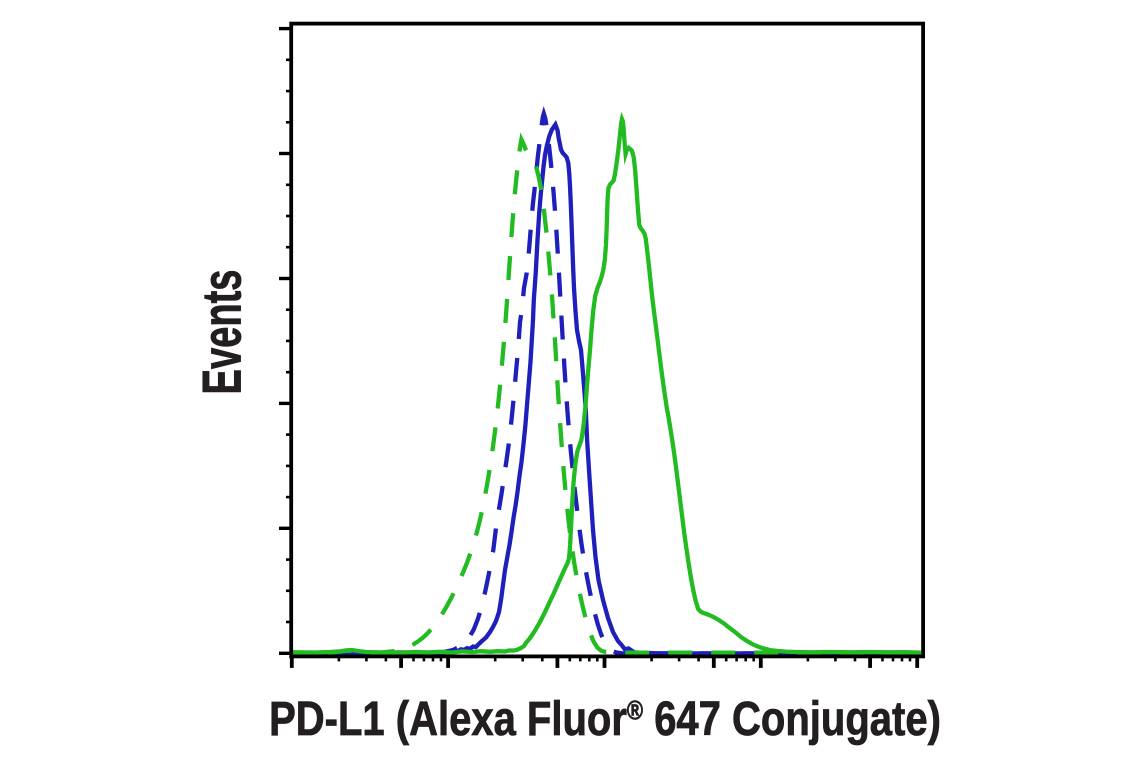 The image size is (1141, 768). What do you see at coordinates (223, 332) in the screenshot?
I see `svg-text: Events` at bounding box center [223, 332].